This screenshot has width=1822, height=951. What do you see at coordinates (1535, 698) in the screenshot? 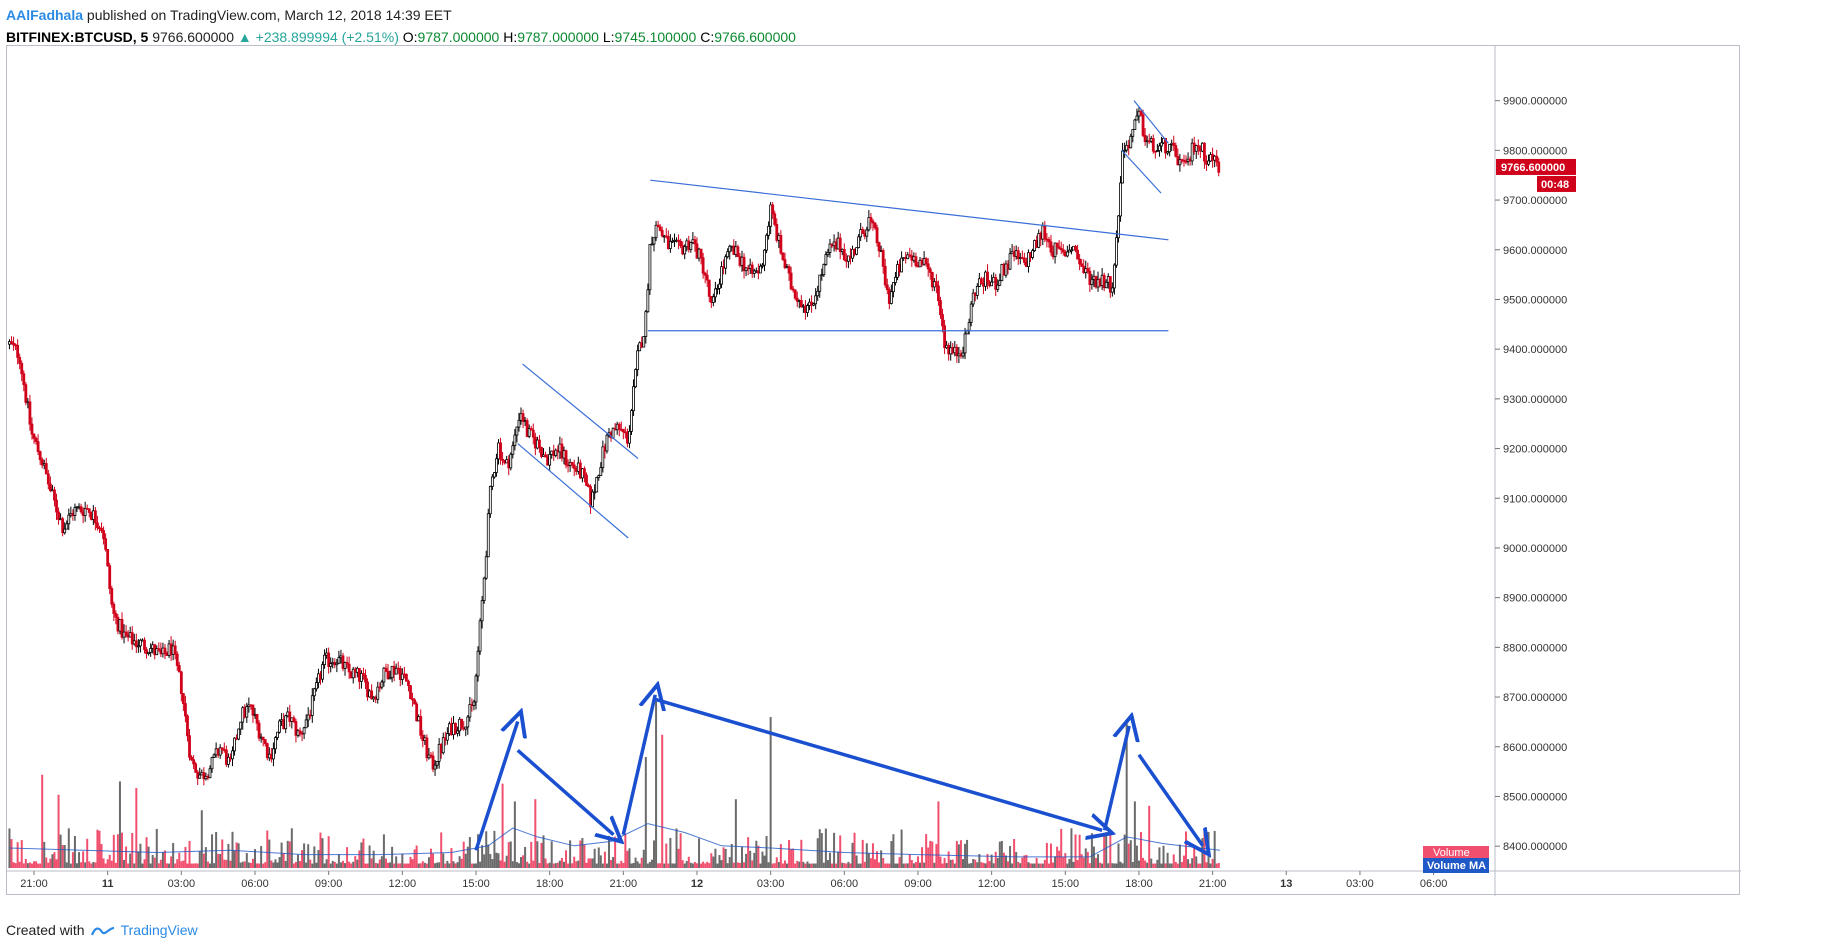
I see `price-tick-label: 8700.000000` at bounding box center [1535, 698].